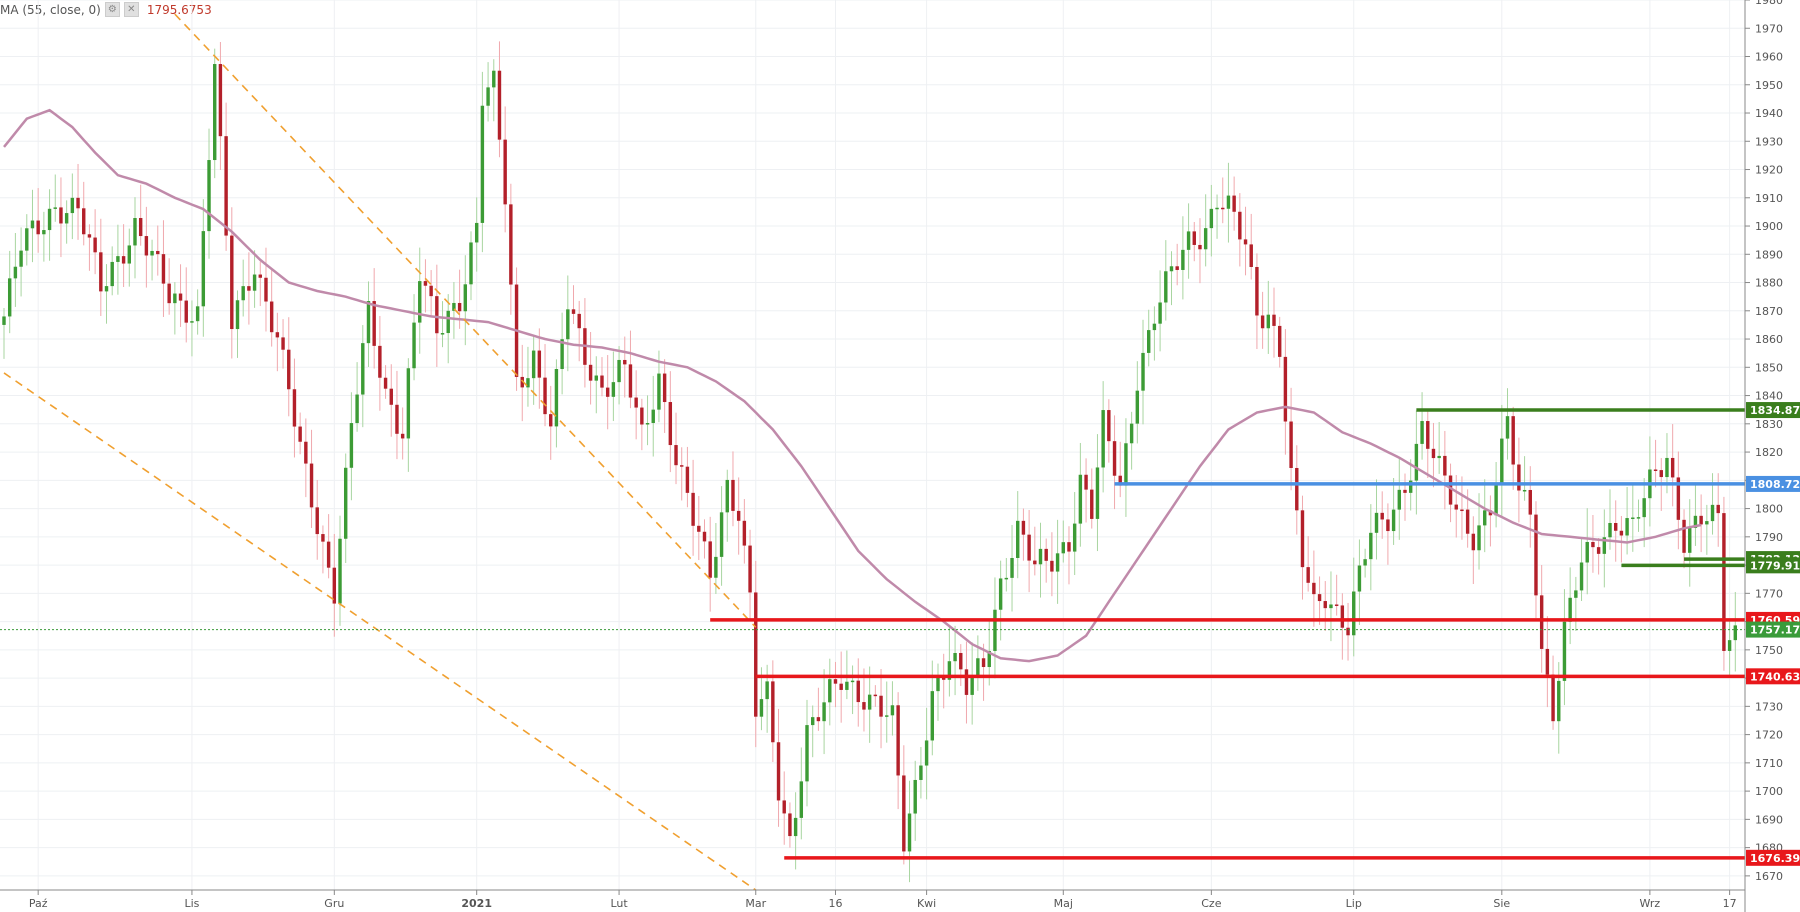 The height and width of the screenshot is (912, 1800). What do you see at coordinates (1769, 452) in the screenshot?
I see `price-tick-label: 1820` at bounding box center [1769, 452].